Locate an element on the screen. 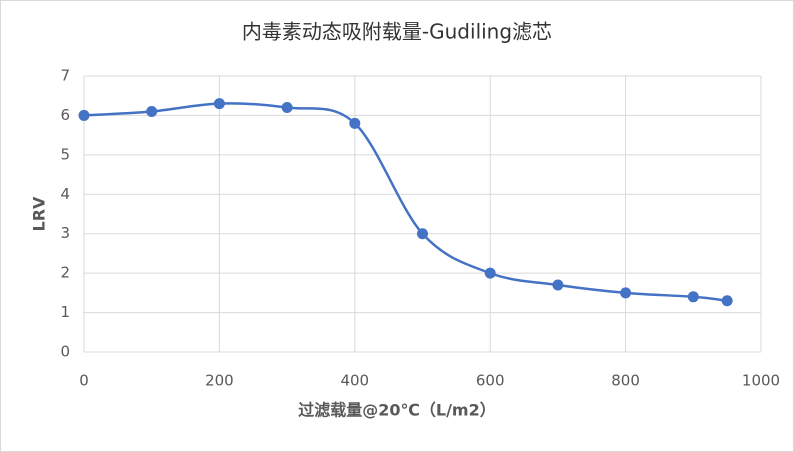 Image resolution: width=794 pixels, height=452 pixels. x-tick-label: 800 is located at coordinates (625, 381).